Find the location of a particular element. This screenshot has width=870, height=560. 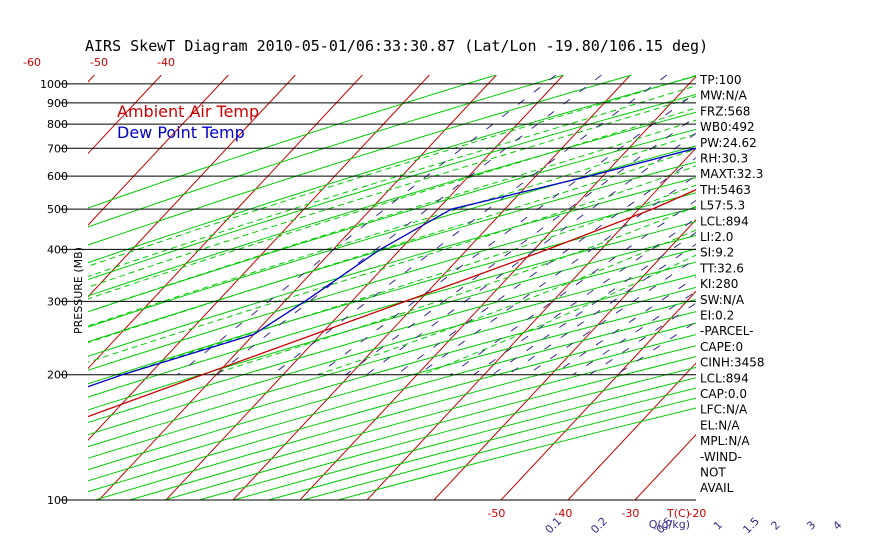

index-item: EL:N/A is located at coordinates (720, 425).